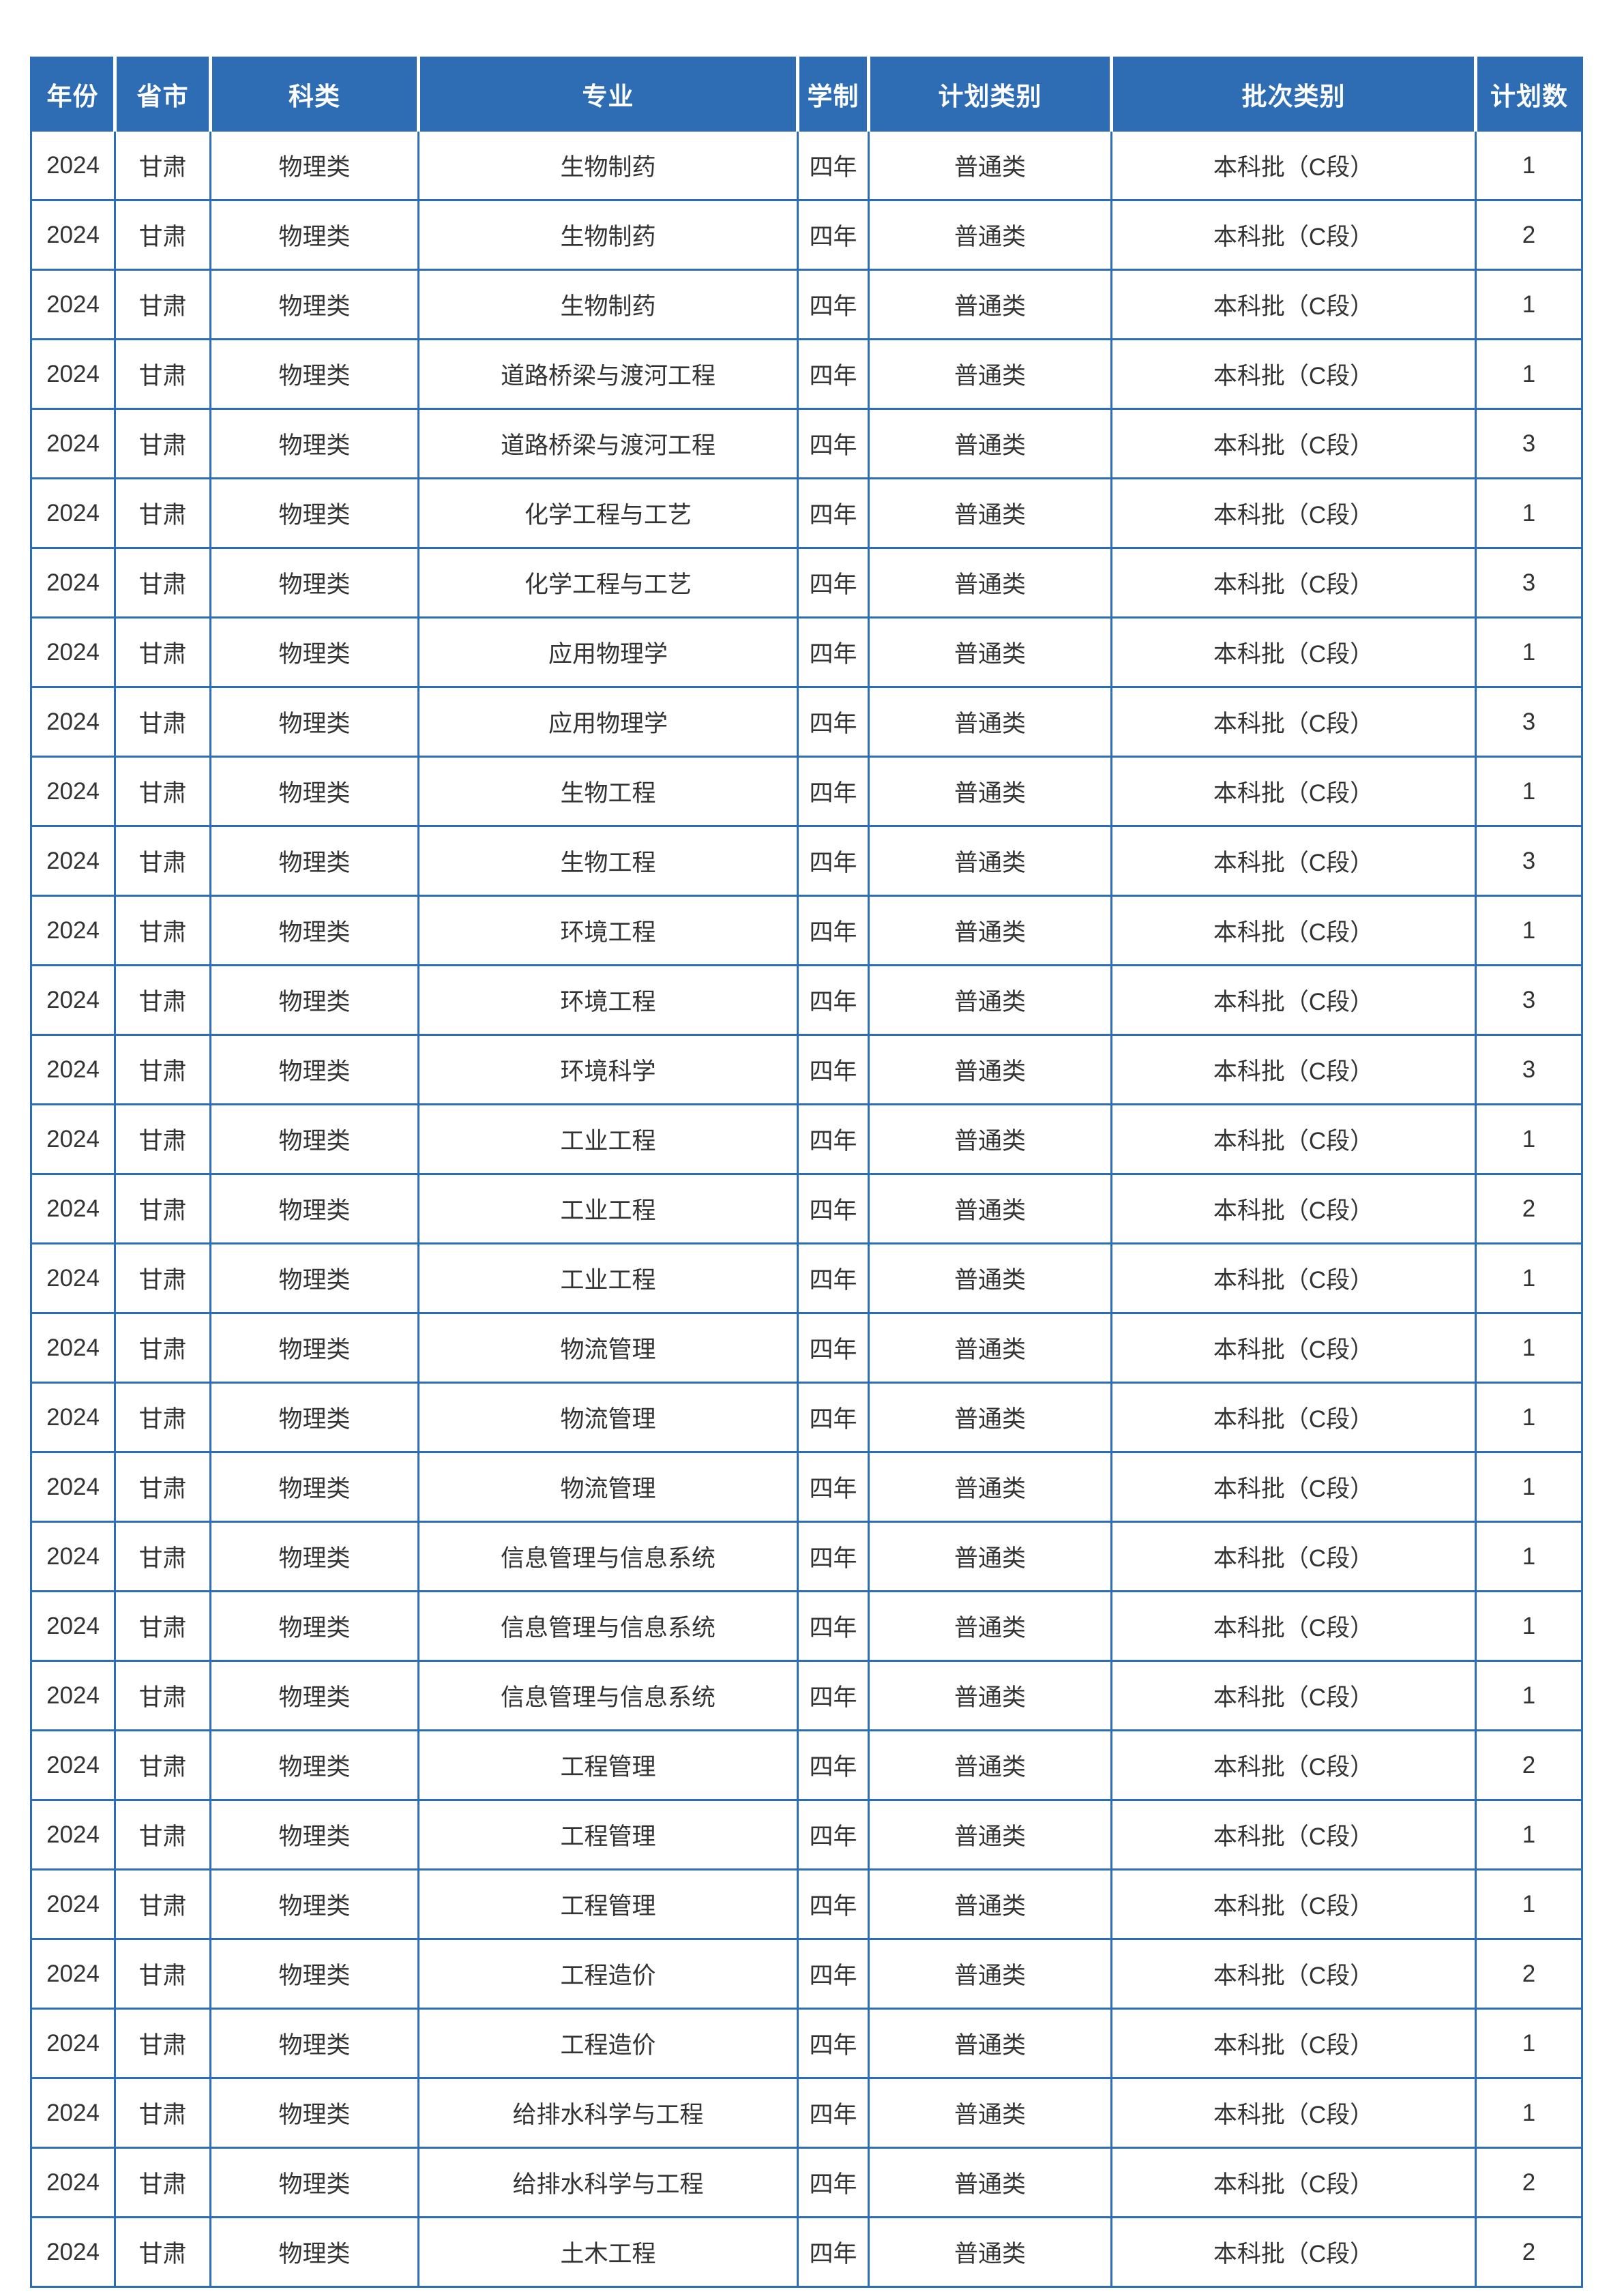 This screenshot has width=1624, height=2296. Describe the element at coordinates (833, 94) in the screenshot. I see `column-header-duration: 学制` at that location.